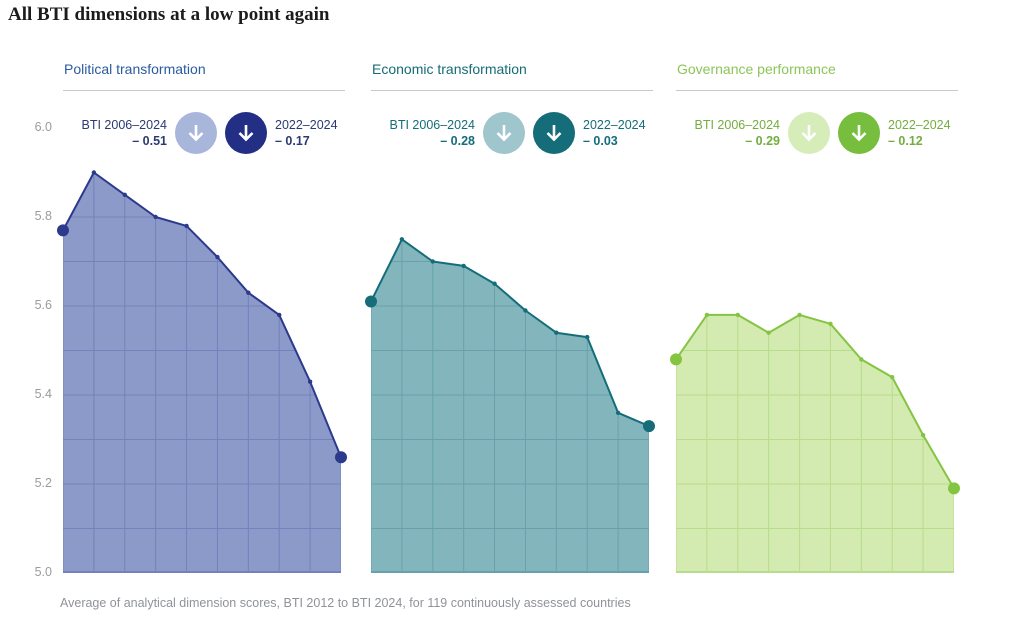 The image size is (1010, 626). I want to click on legend-range-2: 2022–2024 – 0.17, so click(306, 133).